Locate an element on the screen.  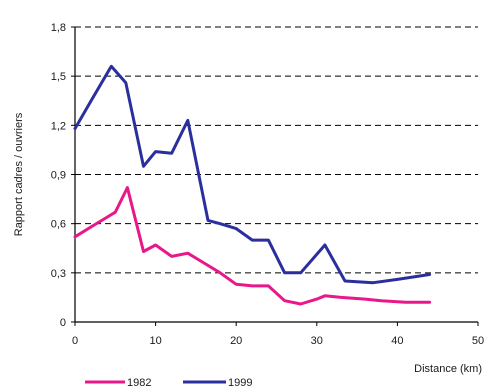
y-axis-label: Rapport cadres / ouvriers is located at coordinates (19, 174).